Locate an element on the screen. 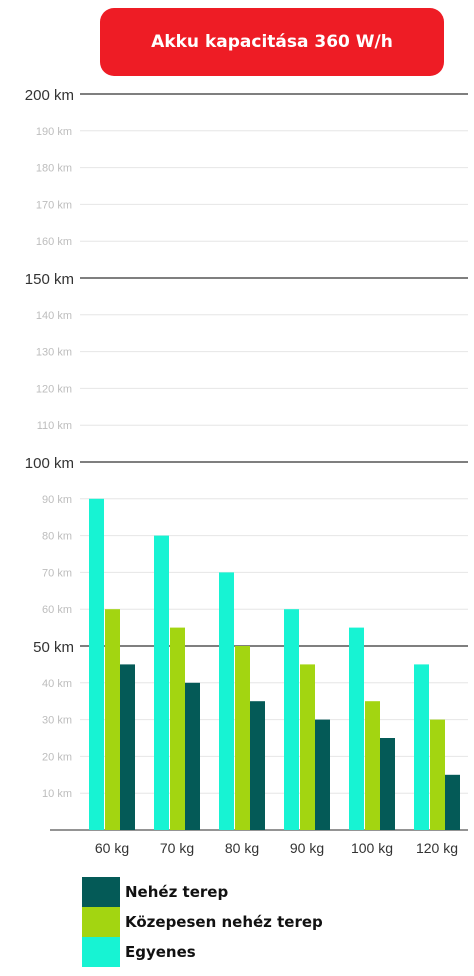  x-tick-label: 60 kg is located at coordinates (112, 848).